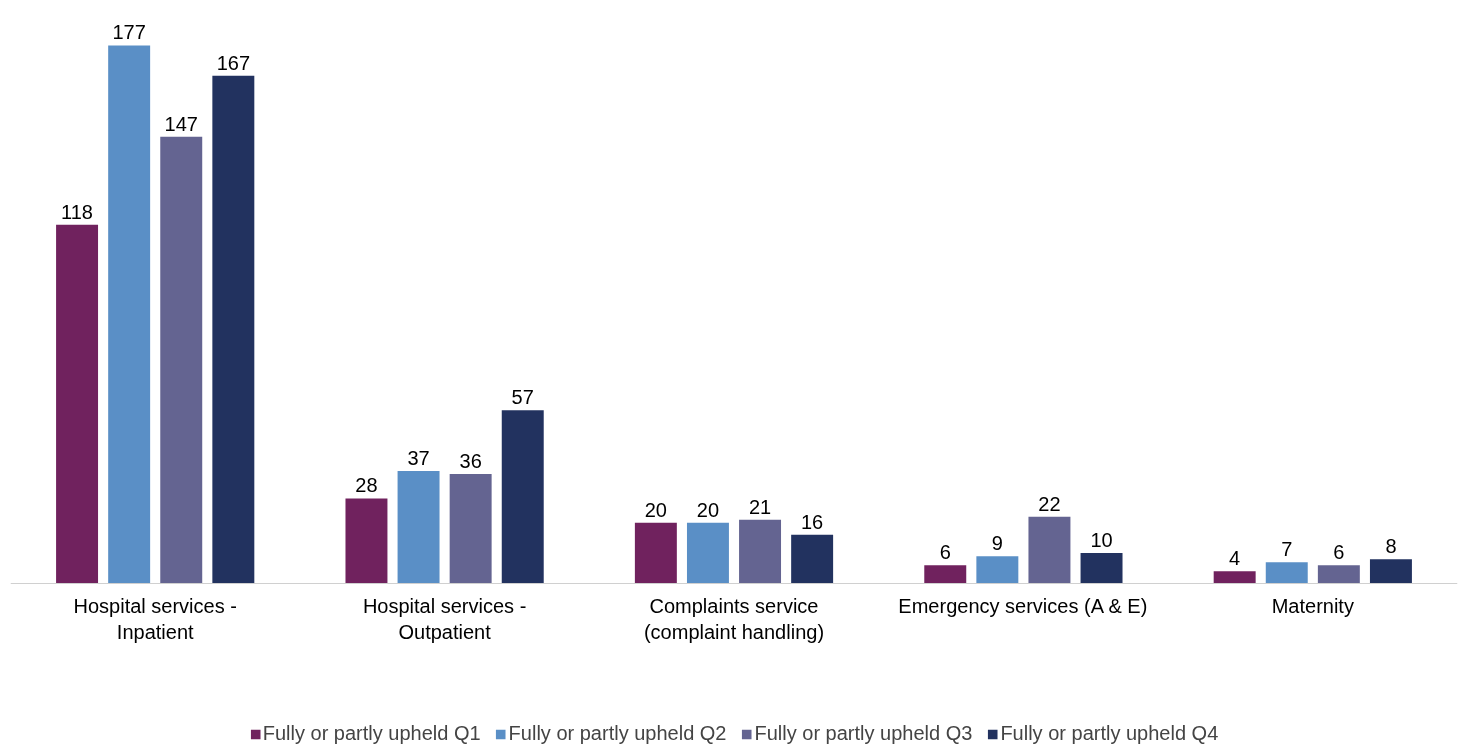 Image resolution: width=1467 pixels, height=749 pixels. What do you see at coordinates (812, 521) in the screenshot?
I see `data-label: 16` at bounding box center [812, 521].